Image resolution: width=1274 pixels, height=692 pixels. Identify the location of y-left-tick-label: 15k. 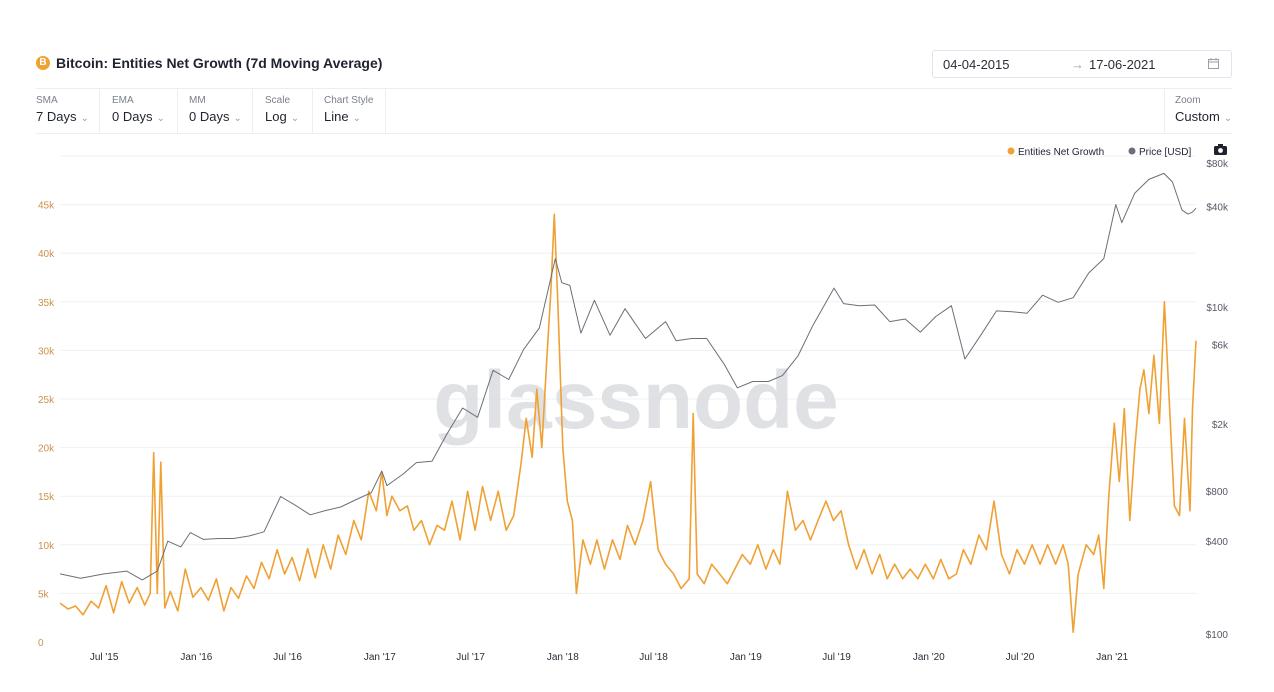
(46, 497).